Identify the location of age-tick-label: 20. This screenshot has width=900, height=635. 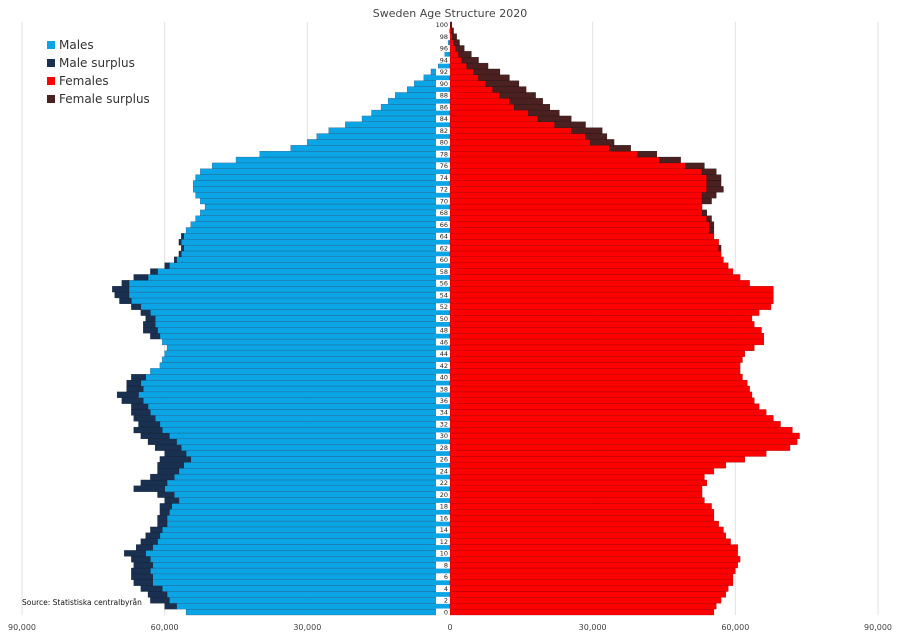
(444, 495).